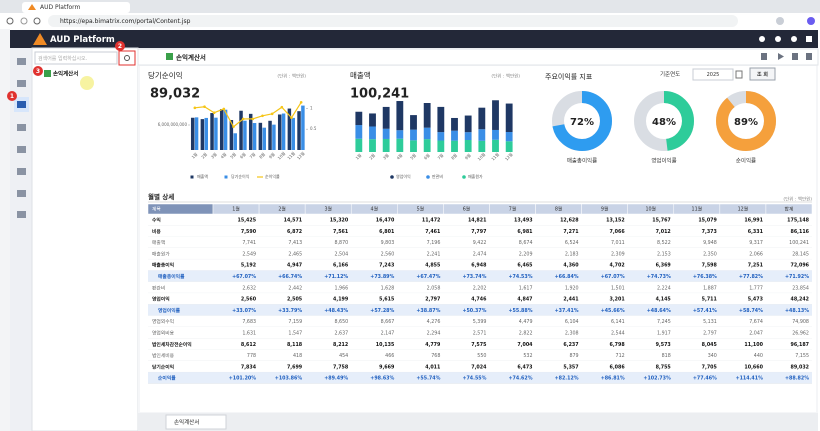 Image resolution: width=820 pixels, height=431 pixels. I want to click on header-label: 2월, so click(281, 209).